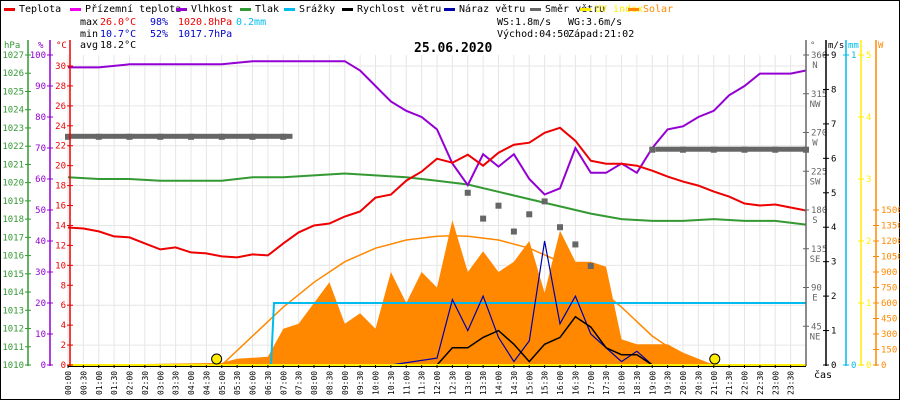 The width and height of the screenshot is (900, 400). What do you see at coordinates (317, 9) in the screenshot?
I see `legend-label: Srážky` at bounding box center [317, 9].